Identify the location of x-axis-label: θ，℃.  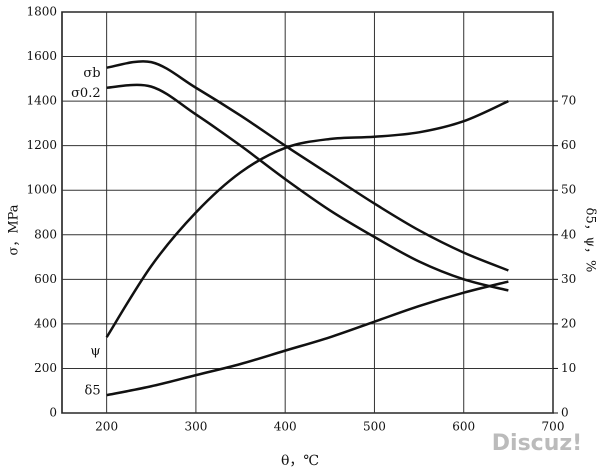
(300, 461).